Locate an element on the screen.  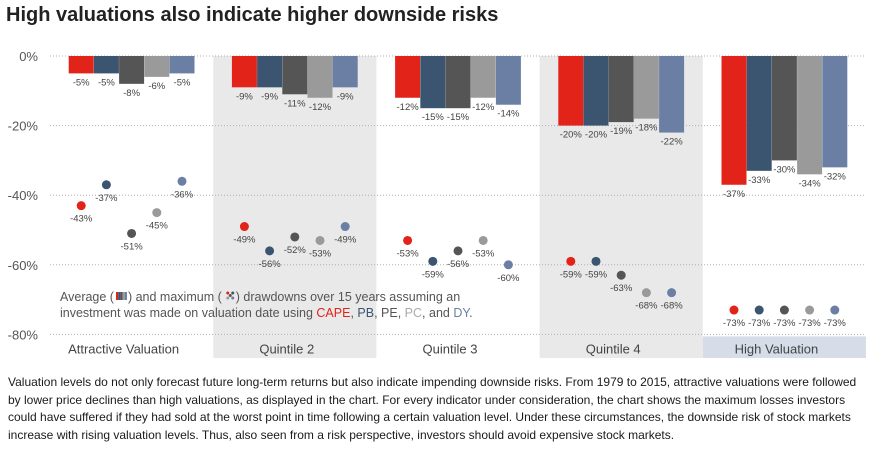
note-cape: CAPE is located at coordinates (333, 313).